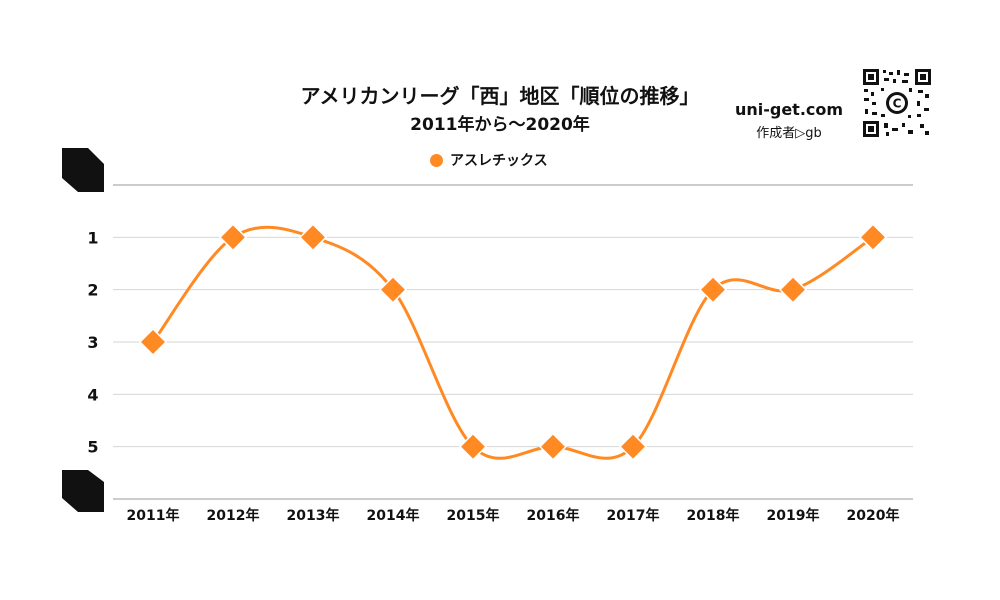  What do you see at coordinates (713, 515) in the screenshot?
I see `x-tick-label: 2018年` at bounding box center [713, 515].